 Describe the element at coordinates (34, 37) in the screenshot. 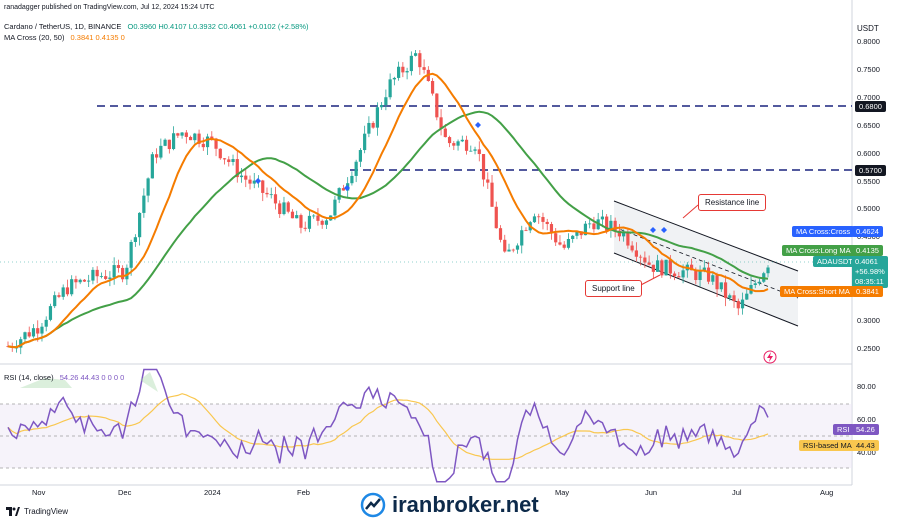

I see `ma-label: MA Cross (20, 50)` at that location.